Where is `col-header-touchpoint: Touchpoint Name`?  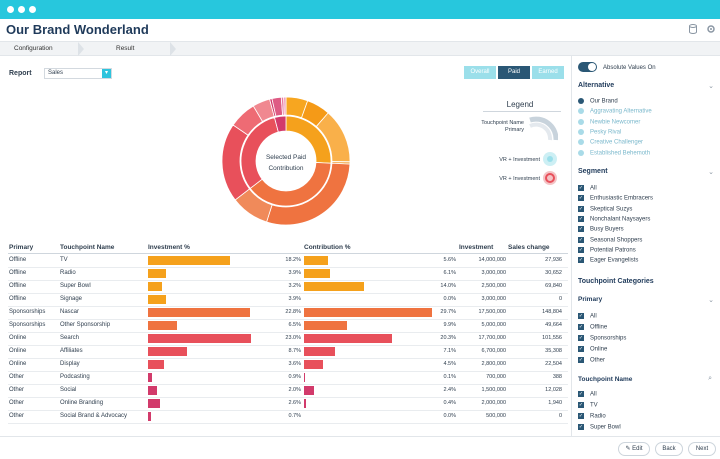
col-header-touchpoint: Touchpoint Name is located at coordinates (87, 247).